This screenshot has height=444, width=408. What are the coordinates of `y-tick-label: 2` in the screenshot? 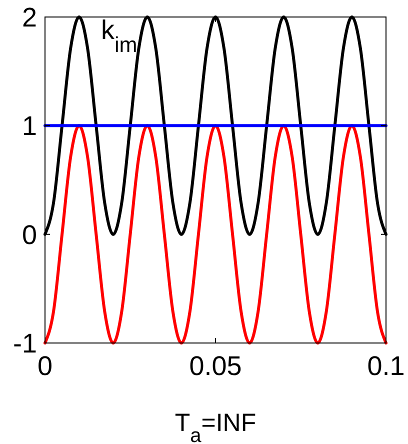 It's located at (29, 17).